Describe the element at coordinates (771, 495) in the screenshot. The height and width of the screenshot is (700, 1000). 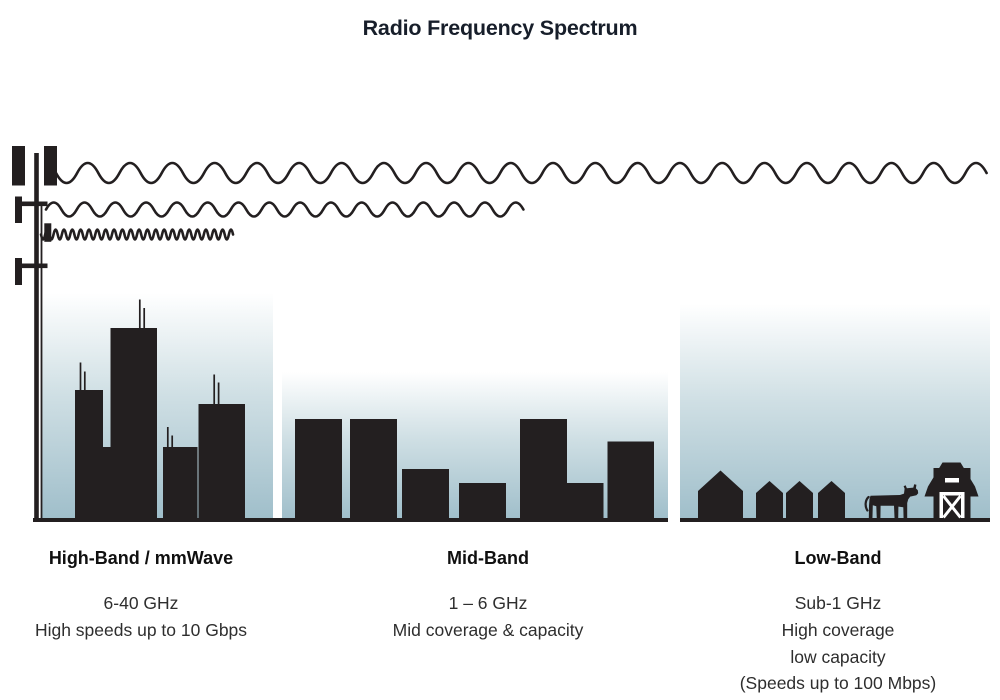
I see `houses-silhouette` at that location.